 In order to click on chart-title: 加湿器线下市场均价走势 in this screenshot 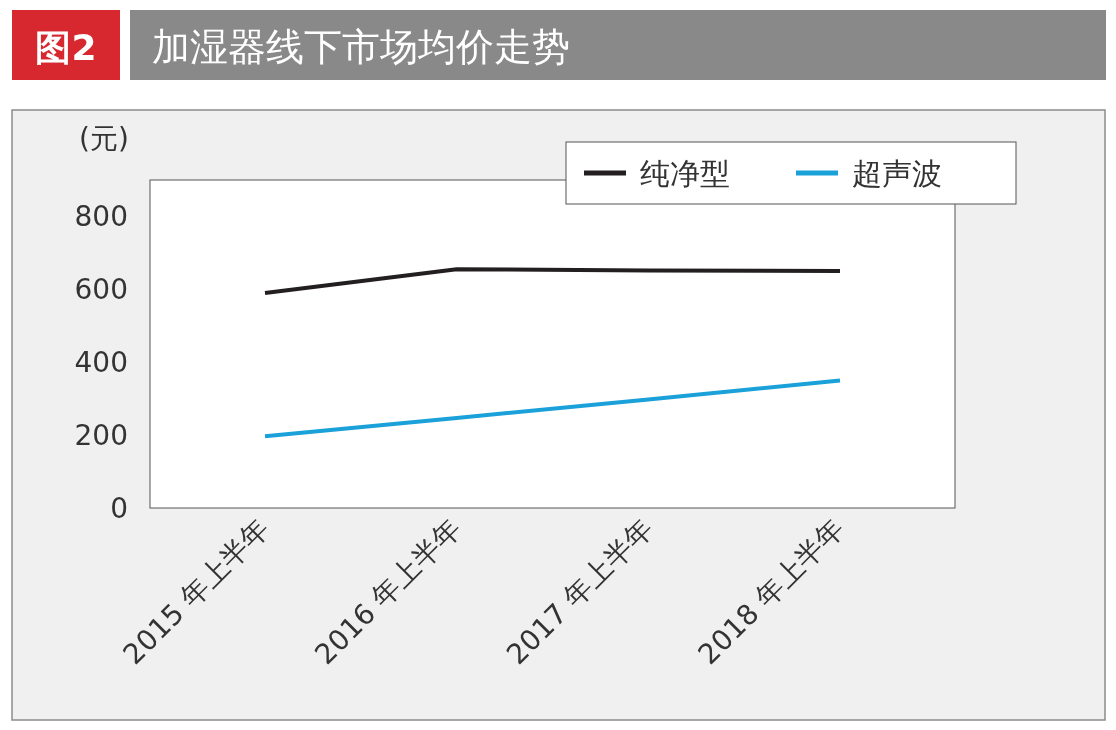, I will do `click(361, 47)`.